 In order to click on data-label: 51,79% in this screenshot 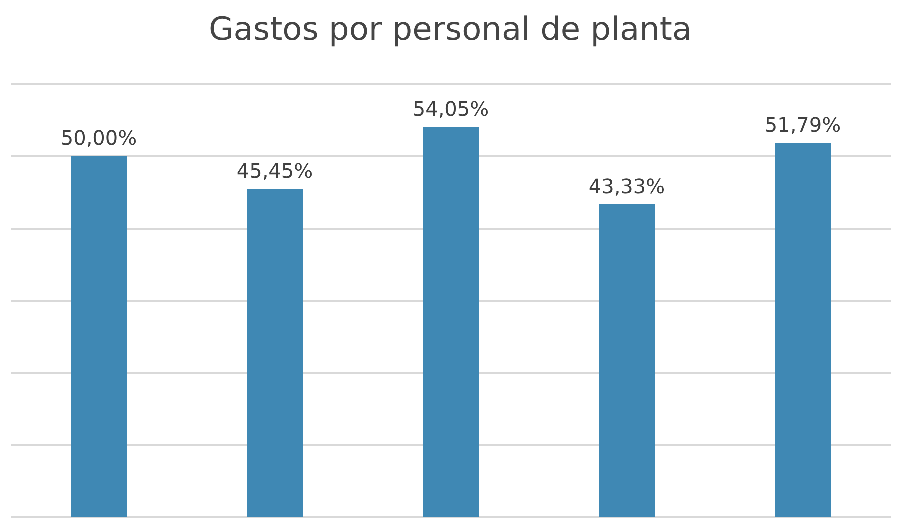, I will do `click(803, 125)`.